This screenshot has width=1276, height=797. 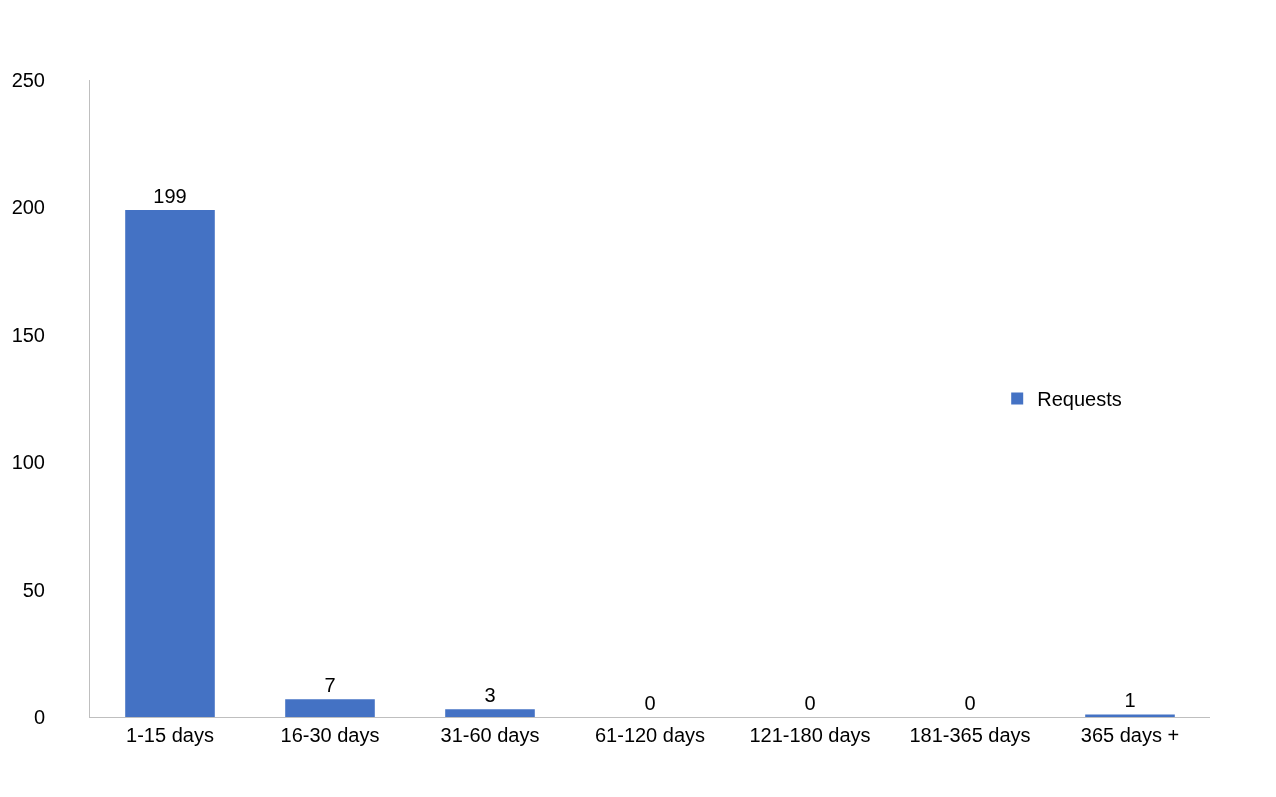 I want to click on x-tick-label: 1-15 days, so click(x=170, y=735).